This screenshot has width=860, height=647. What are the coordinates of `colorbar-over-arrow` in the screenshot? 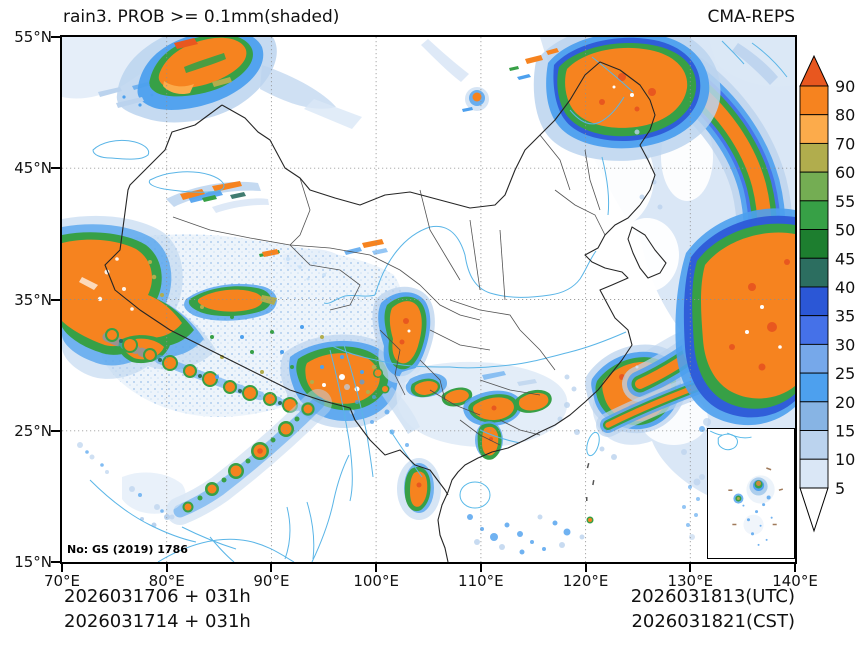 It's located at (814, 70).